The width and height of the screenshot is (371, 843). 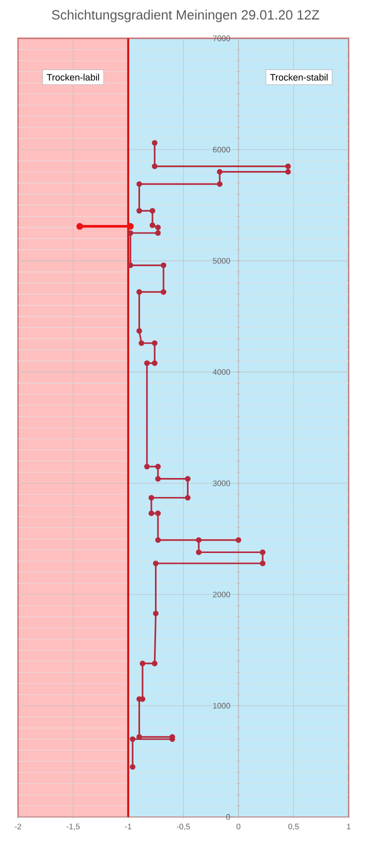 What do you see at coordinates (221, 595) in the screenshot?
I see `y-tick-label: 2000` at bounding box center [221, 595].